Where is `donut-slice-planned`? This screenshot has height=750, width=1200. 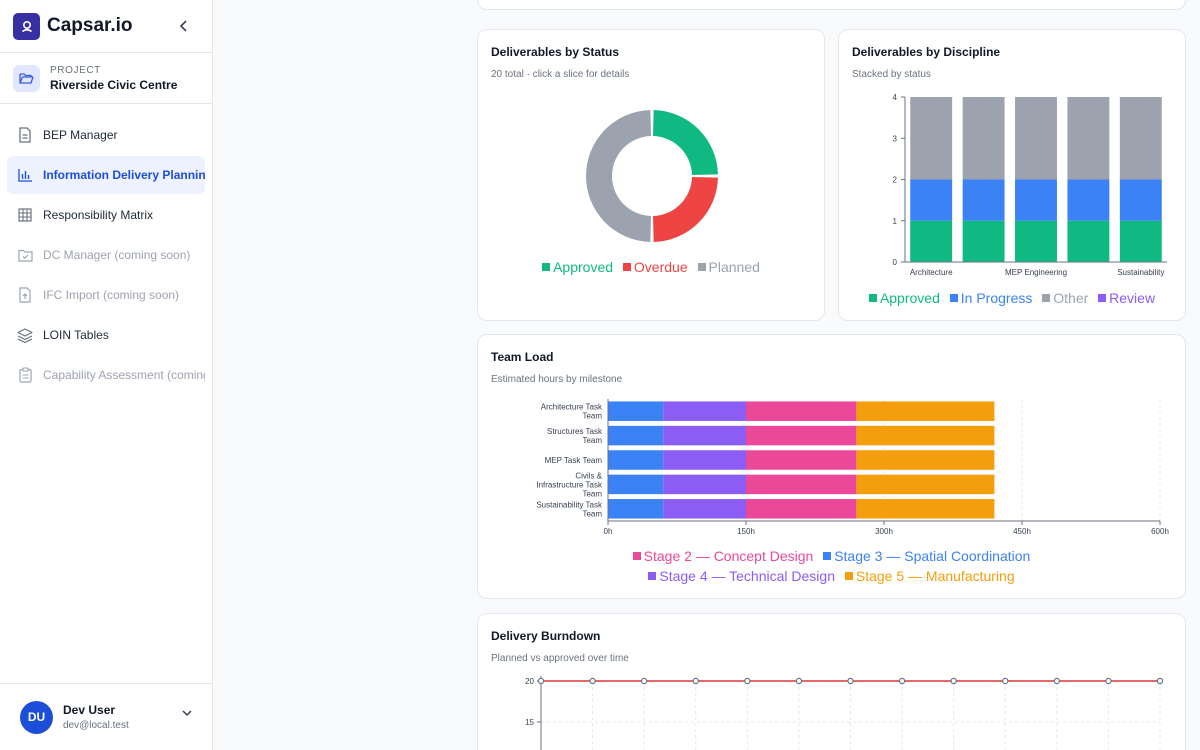
donut-slice-planned is located at coordinates (619, 176).